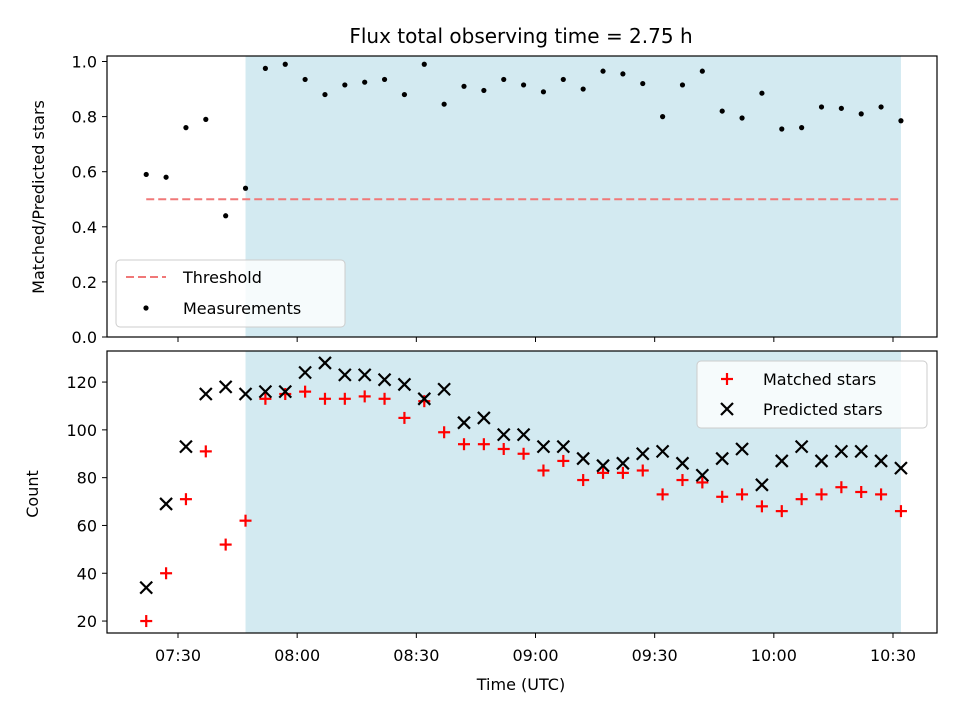 The image size is (960, 720). Describe the element at coordinates (81, 430) in the screenshot. I see `count-y-tick-label: 100` at that location.